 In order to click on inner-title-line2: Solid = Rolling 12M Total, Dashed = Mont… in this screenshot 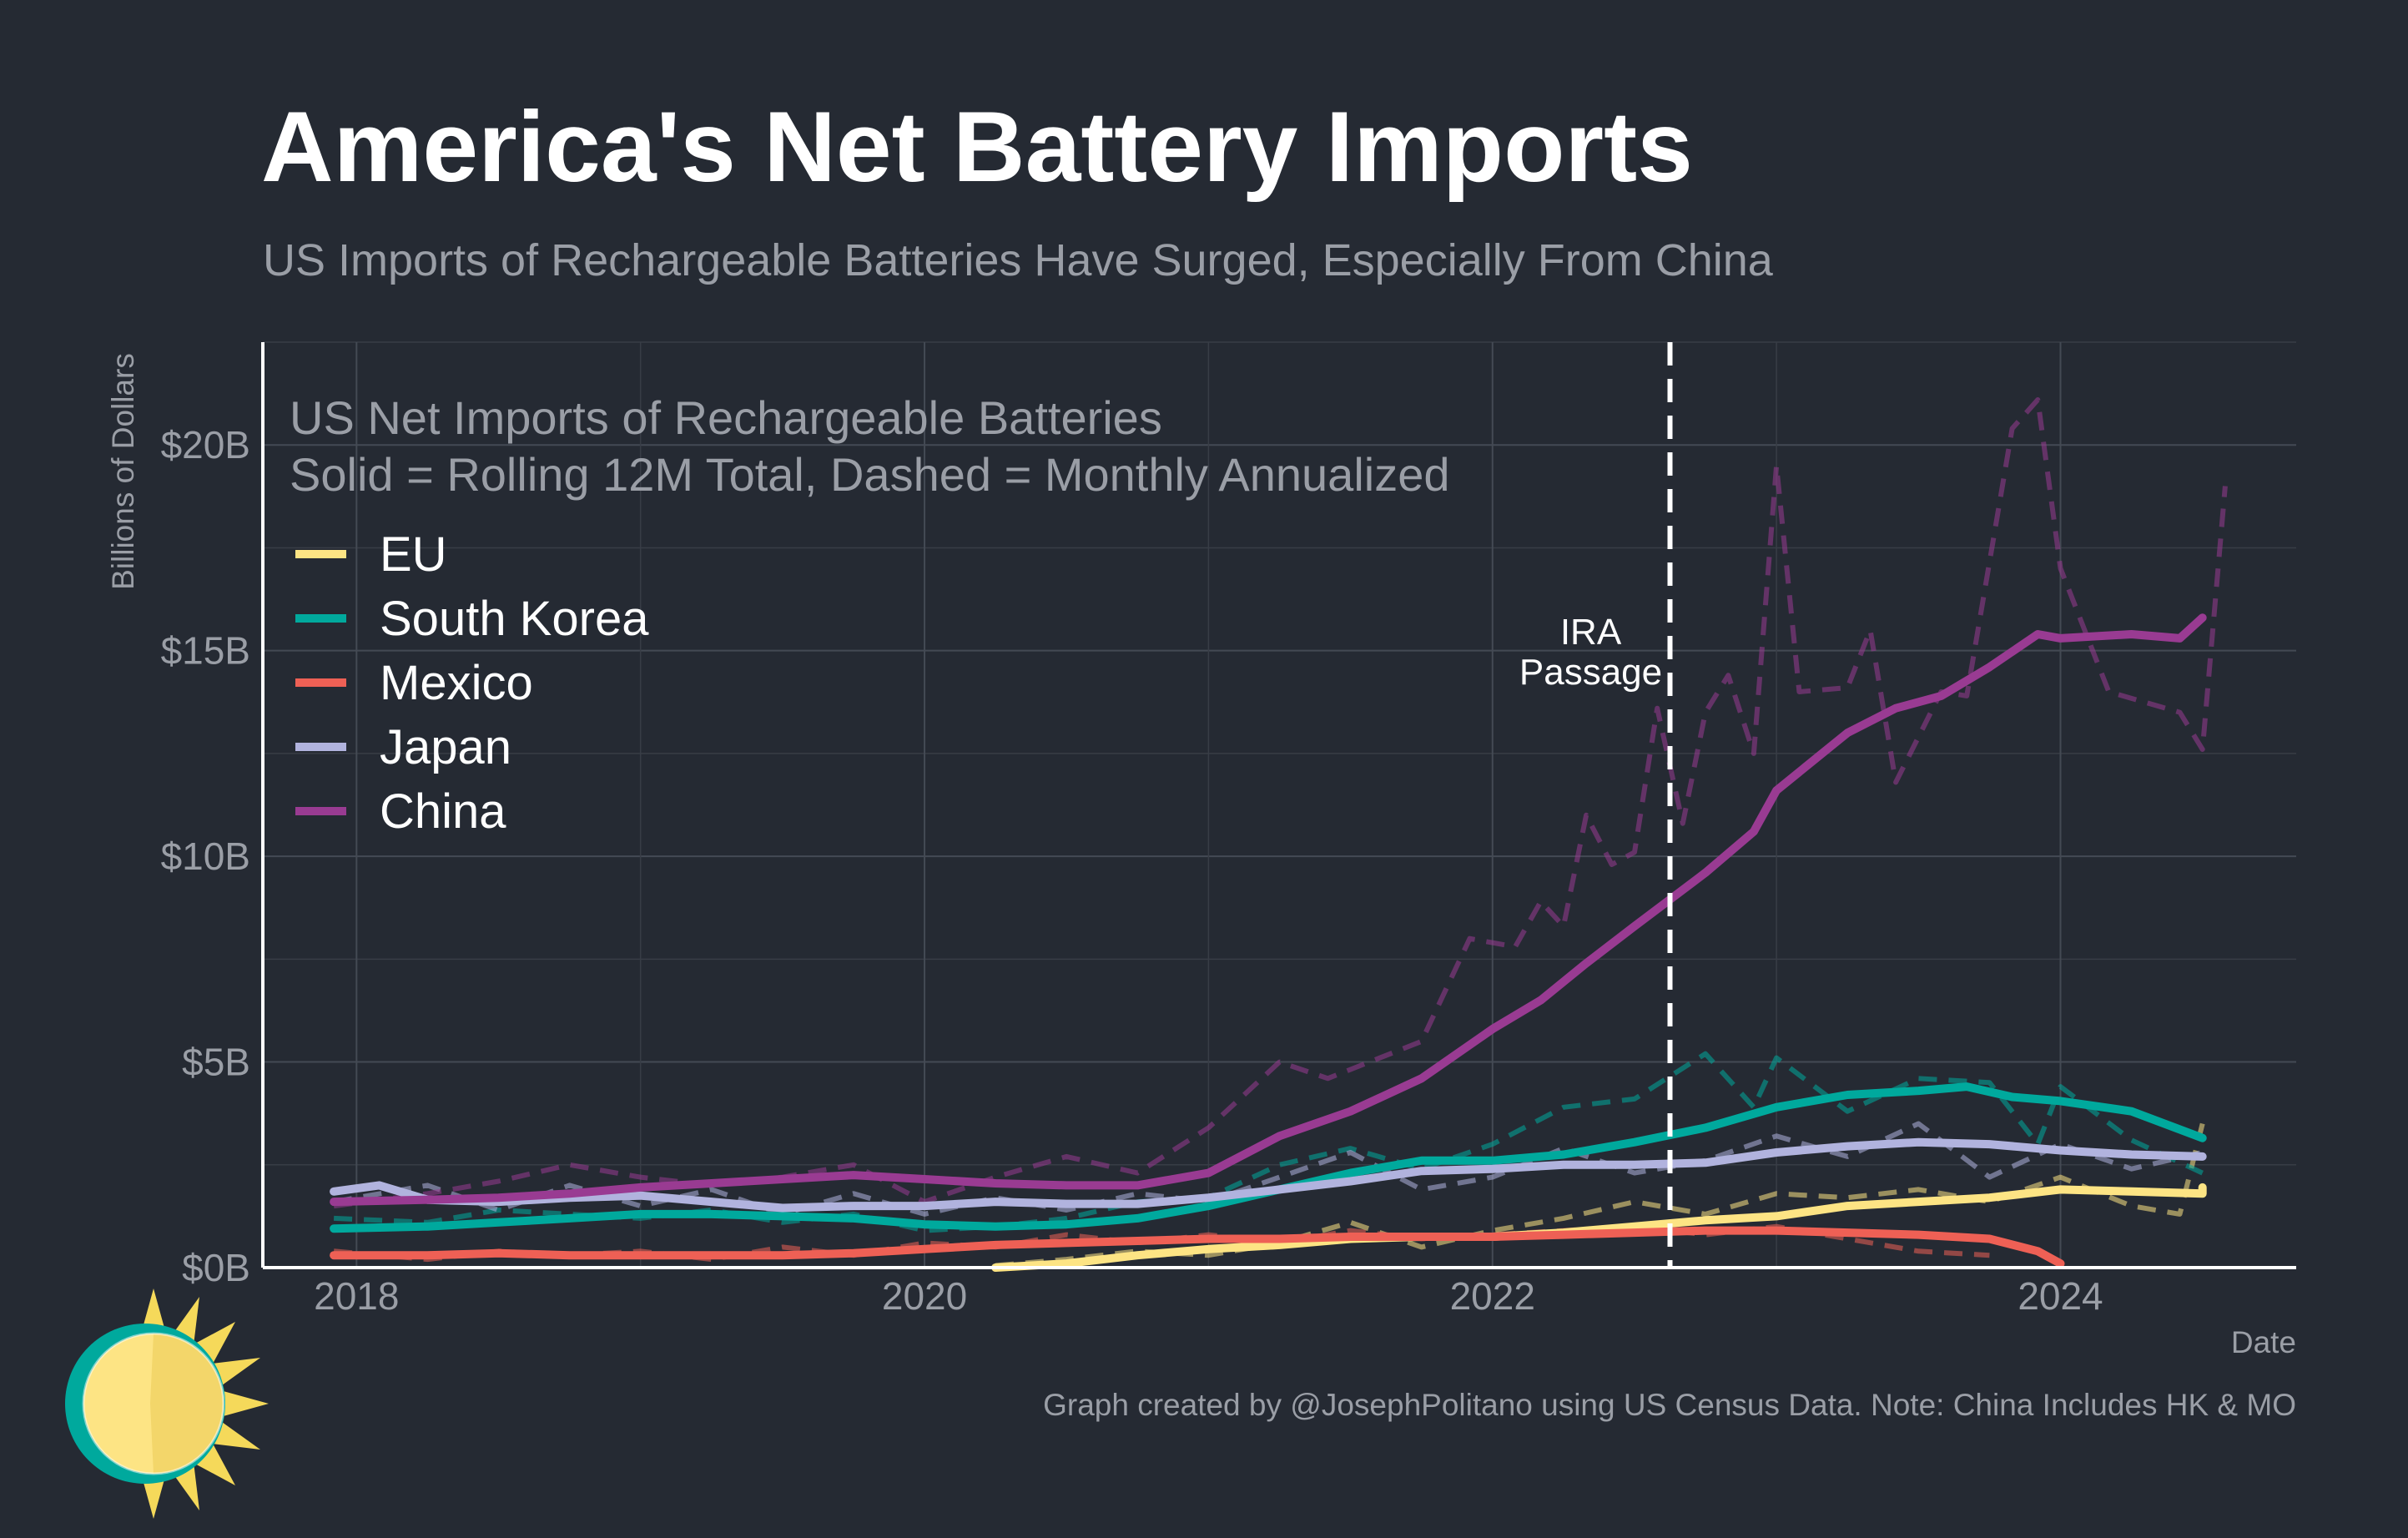, I will do `click(869, 474)`.